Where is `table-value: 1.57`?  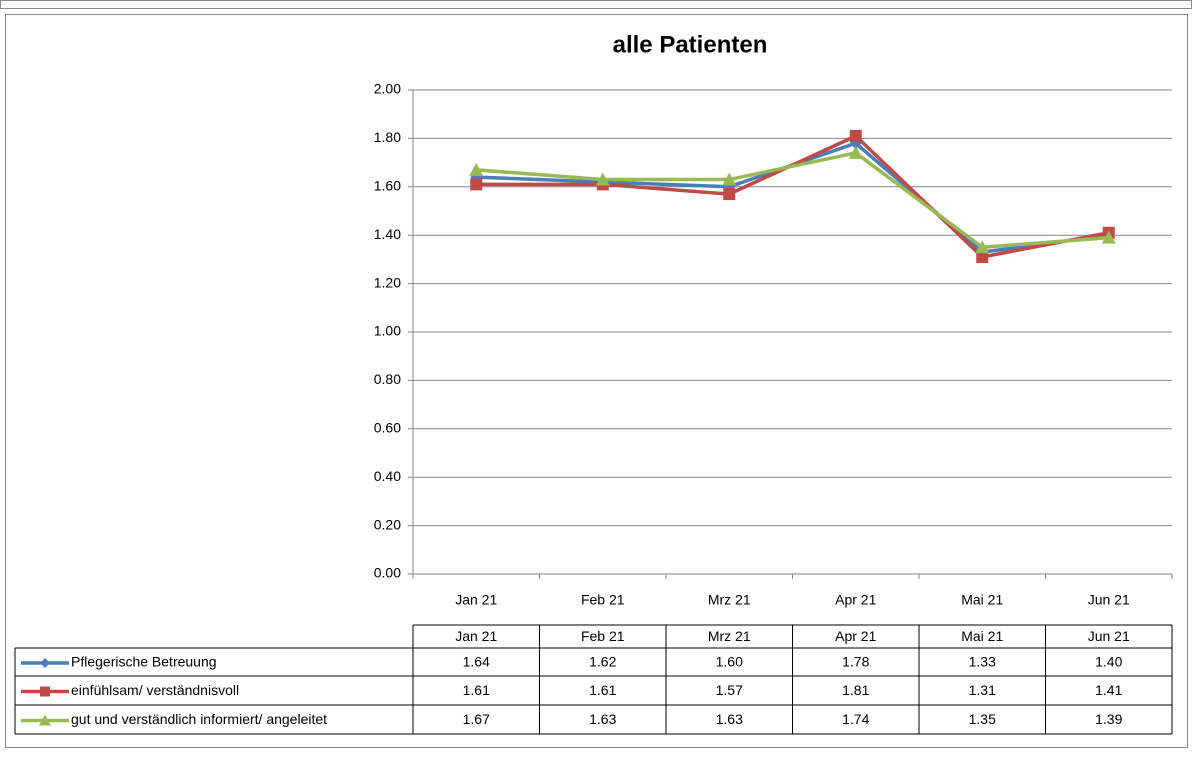 table-value: 1.57 is located at coordinates (729, 690).